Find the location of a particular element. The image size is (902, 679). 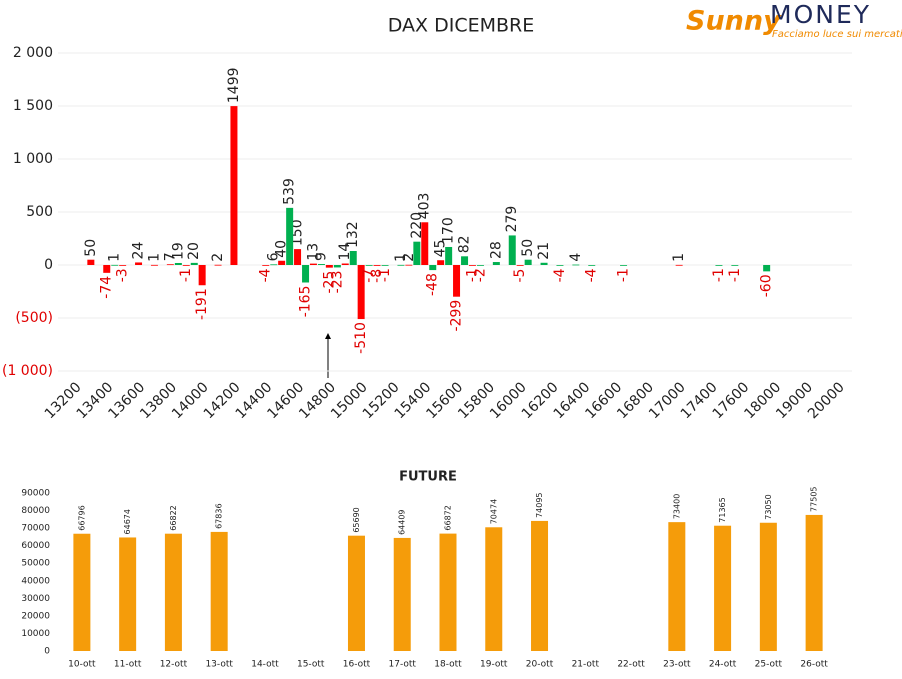

data-label: 28 is located at coordinates (496, 250).